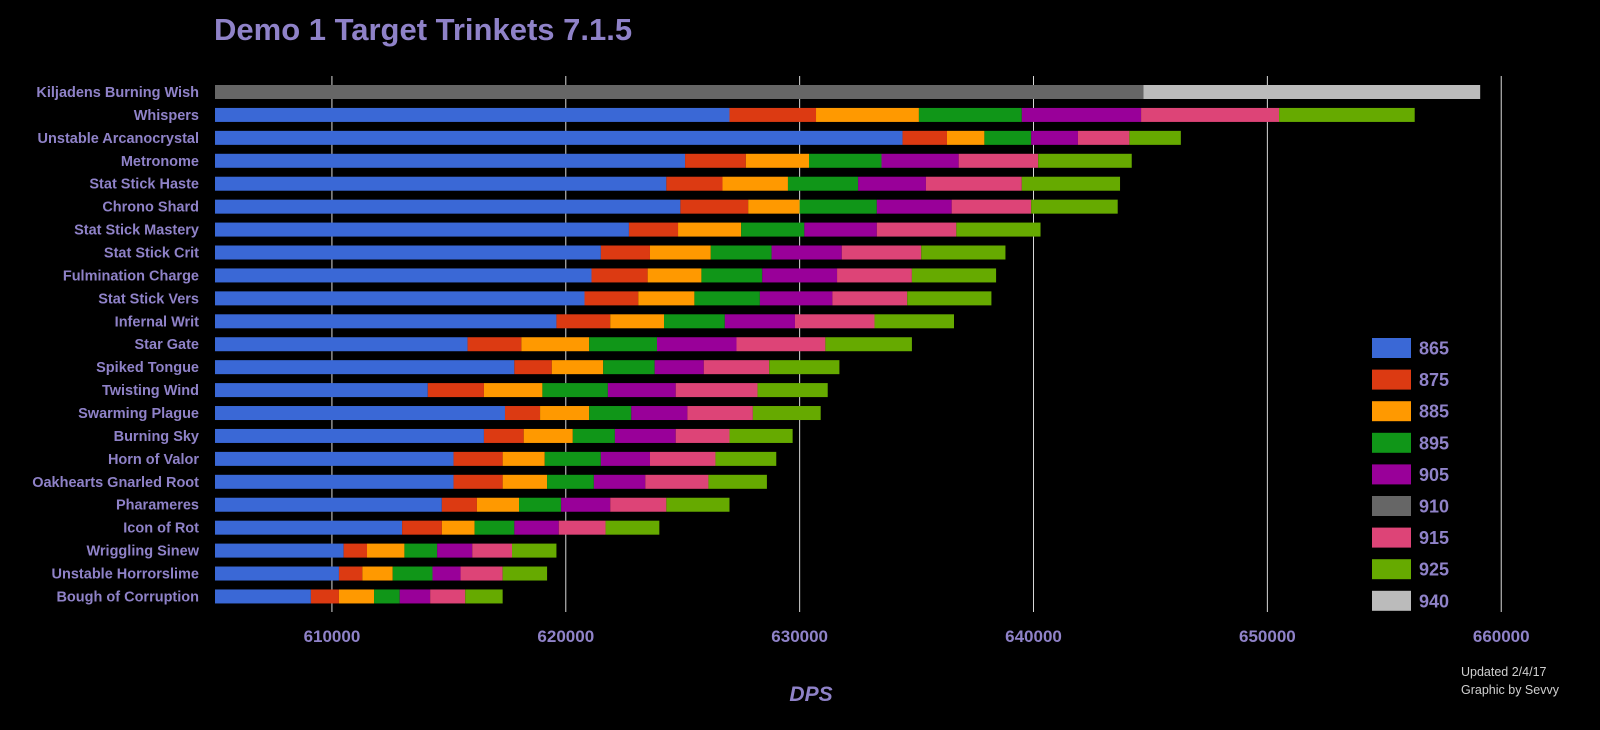 This screenshot has width=1600, height=730. What do you see at coordinates (1434, 570) in the screenshot?
I see `legend-label-925: 925` at bounding box center [1434, 570].